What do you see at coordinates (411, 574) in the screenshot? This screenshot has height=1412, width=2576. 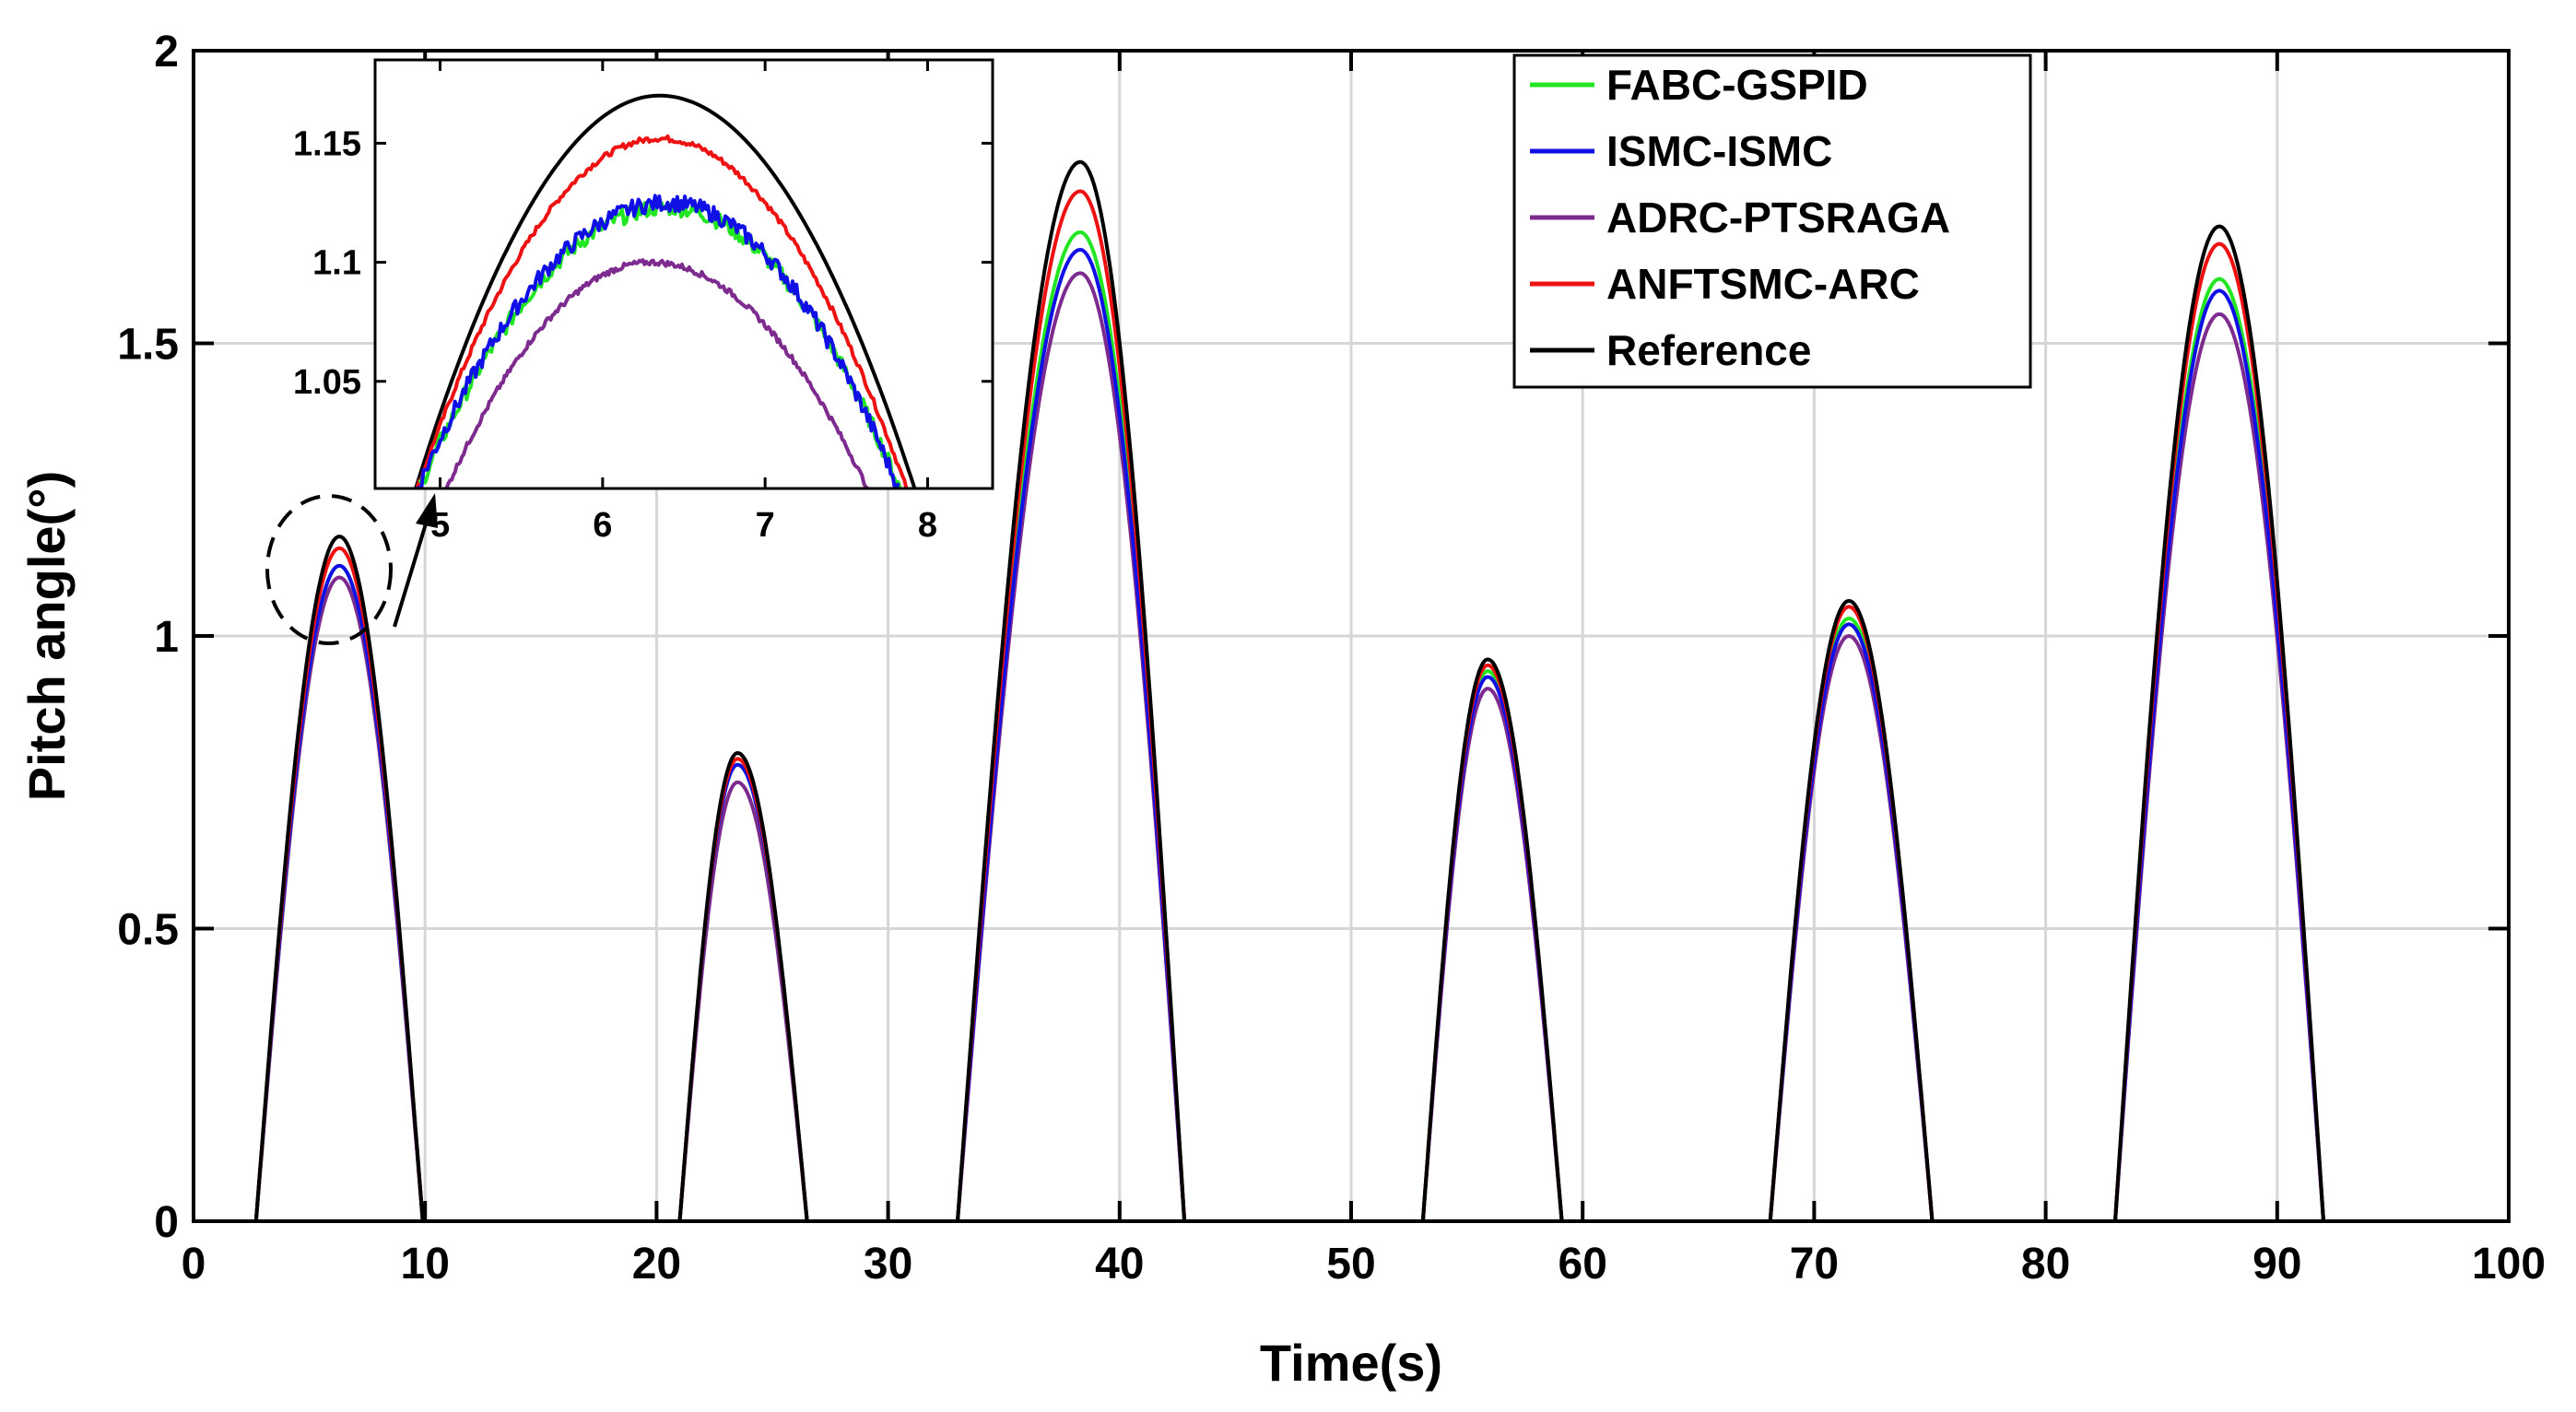 I see `zoom-arrow-line` at bounding box center [411, 574].